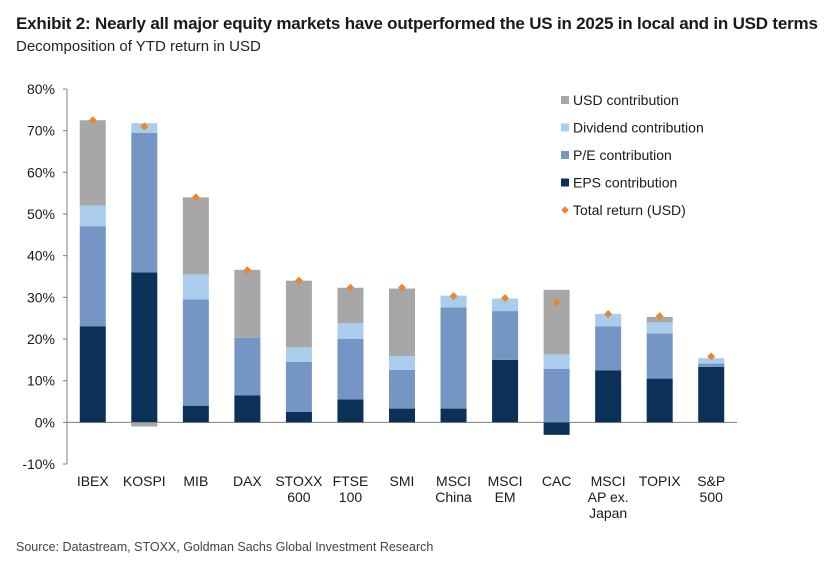 The width and height of the screenshot is (831, 565). I want to click on y-tick-label: 80%, so click(41, 89).